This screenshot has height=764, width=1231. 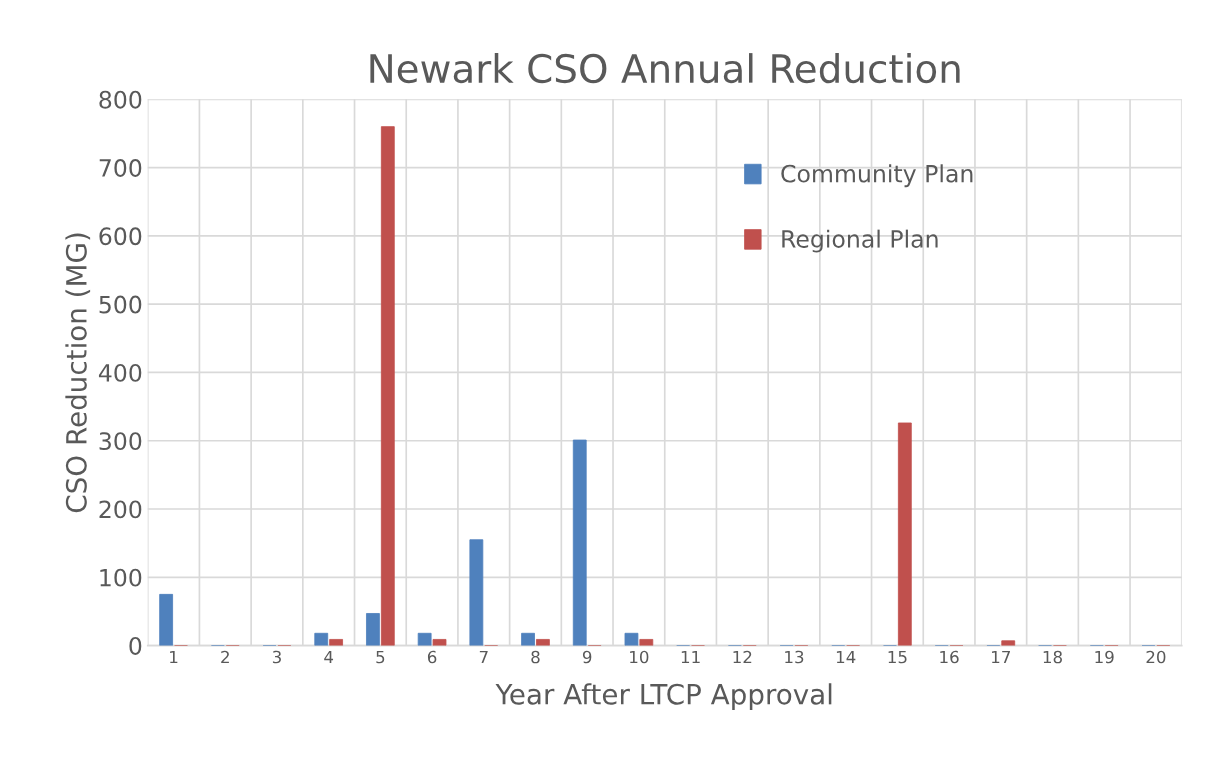 I want to click on x-tick-label: 2, so click(x=225, y=657).